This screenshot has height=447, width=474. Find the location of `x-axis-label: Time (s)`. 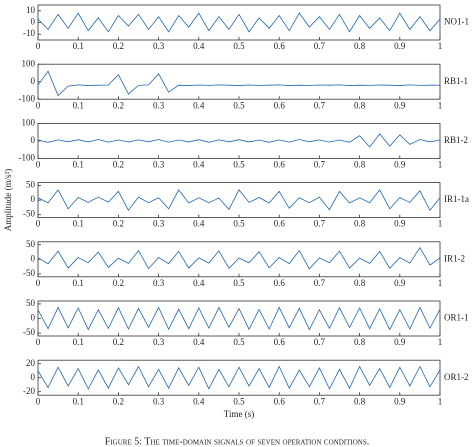

x-axis-label: Time (s) is located at coordinates (239, 414).